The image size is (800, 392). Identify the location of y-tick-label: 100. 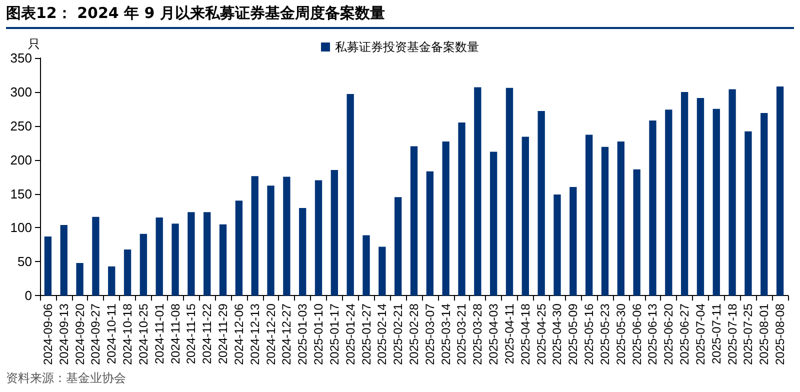
(21, 228).